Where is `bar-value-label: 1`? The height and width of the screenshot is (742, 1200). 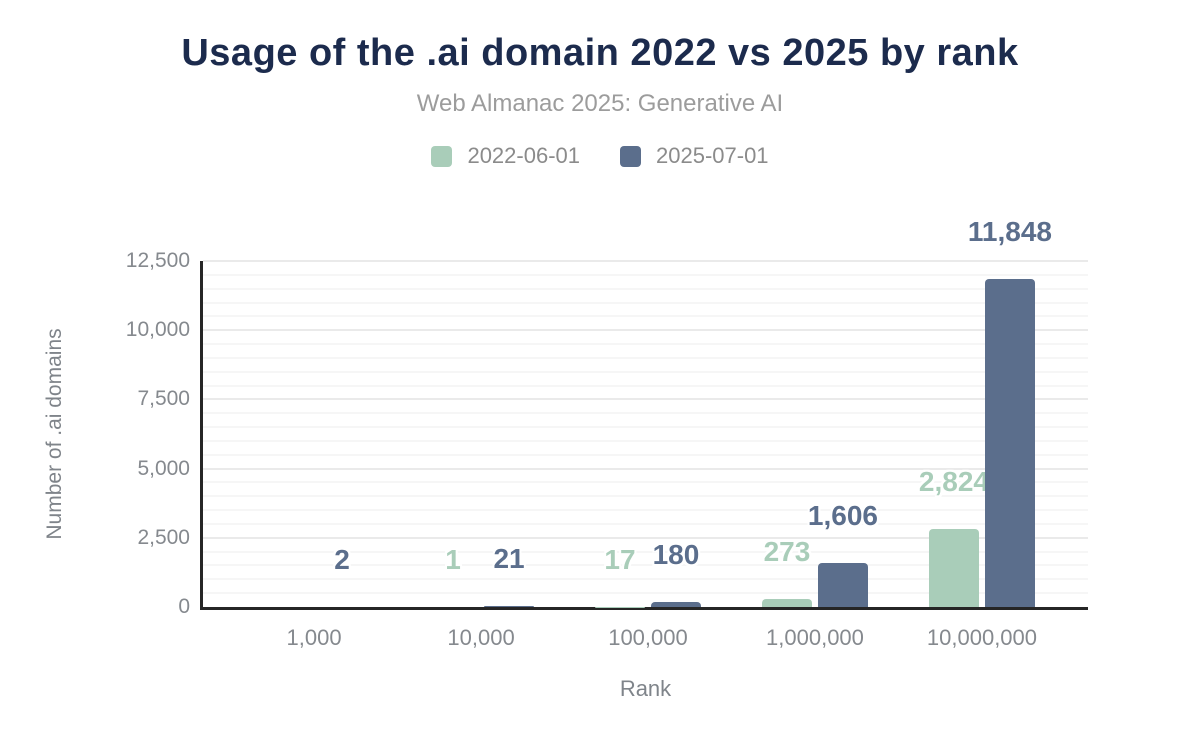
bar-value-label: 1 is located at coordinates (453, 559).